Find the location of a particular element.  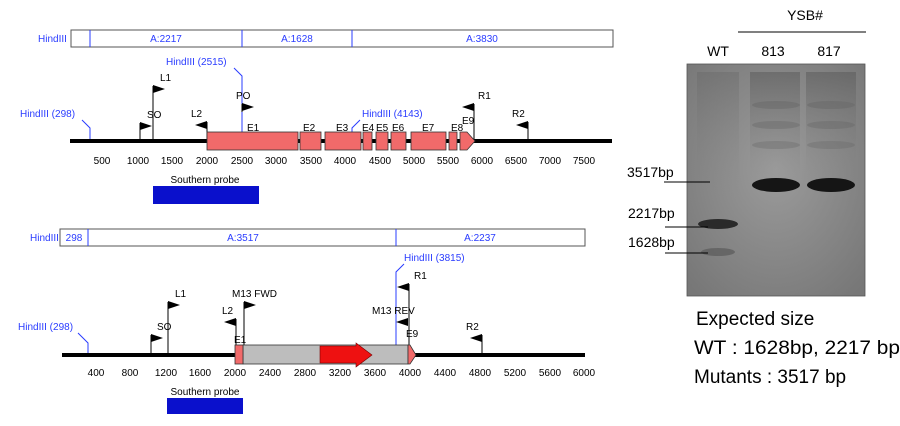

bottom-primer-r2: R2 is located at coordinates (474, 338).